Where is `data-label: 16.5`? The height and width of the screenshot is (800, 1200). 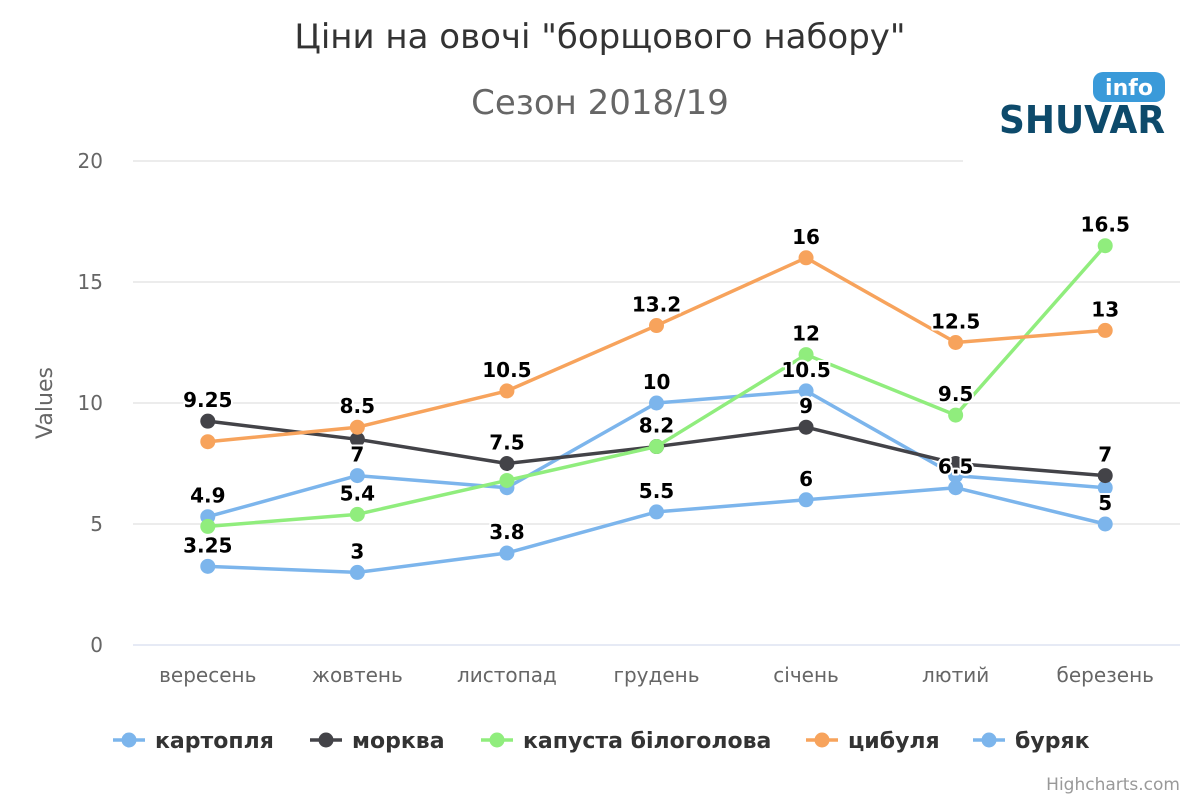 data-label: 16.5 is located at coordinates (1105, 225).